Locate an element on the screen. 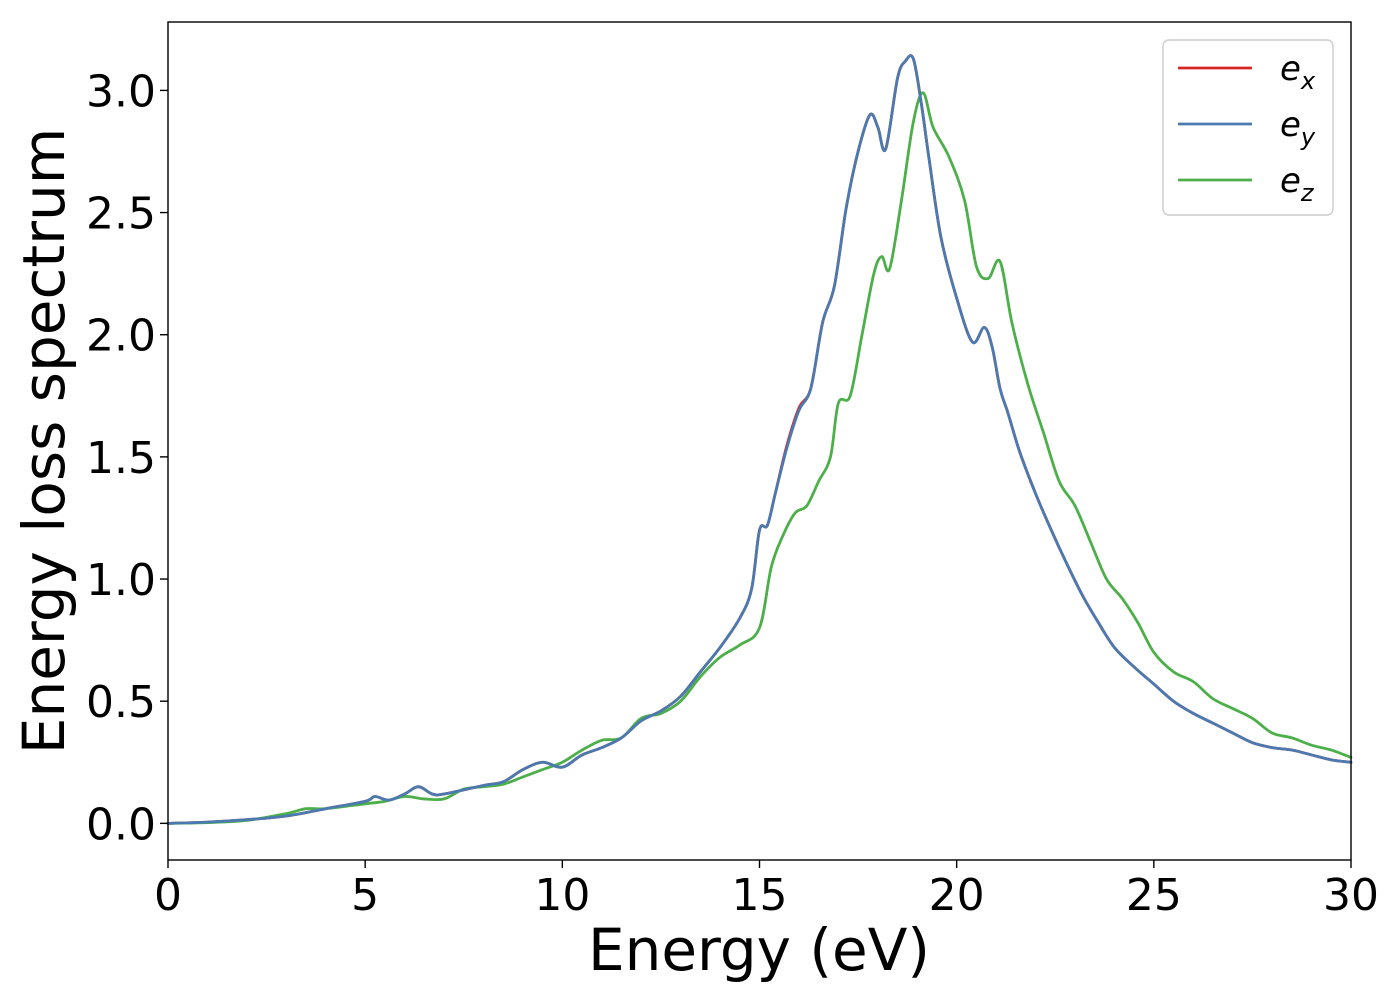 Image resolution: width=1400 pixels, height=1000 pixels. y-tick-label: 3.0 is located at coordinates (121, 91).